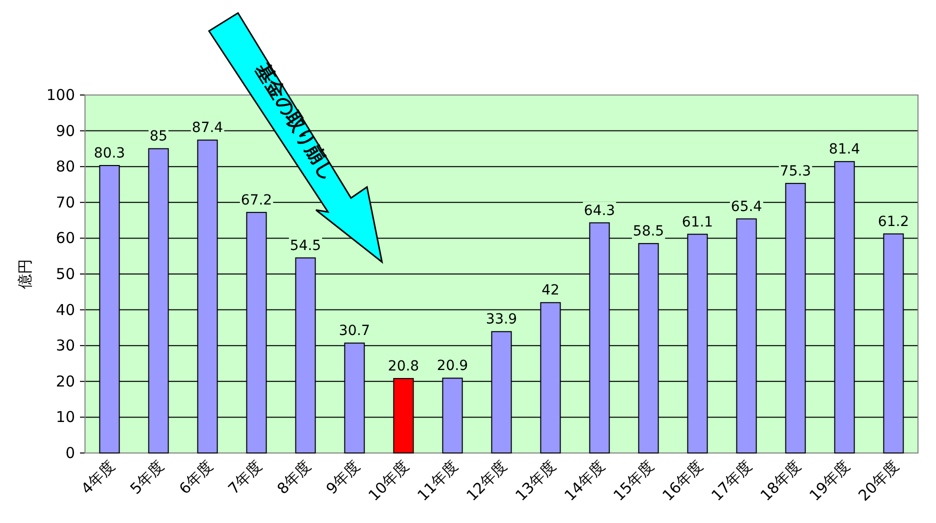 The image size is (936, 523). I want to click on data-label: 42, so click(551, 290).